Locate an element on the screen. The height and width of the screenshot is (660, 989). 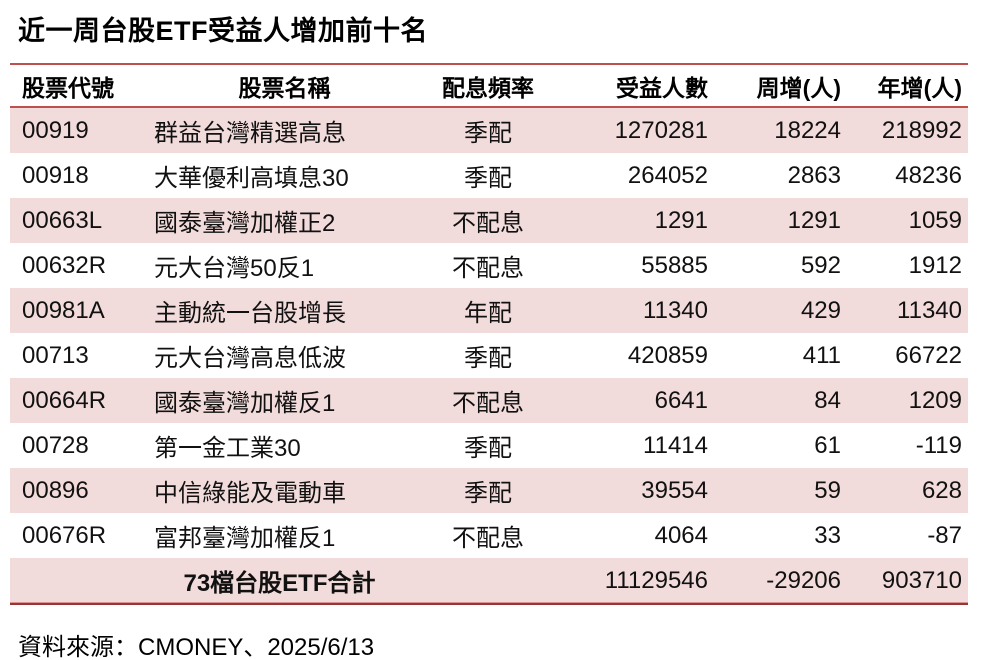
cell-week-change: 61 is located at coordinates (827, 445).